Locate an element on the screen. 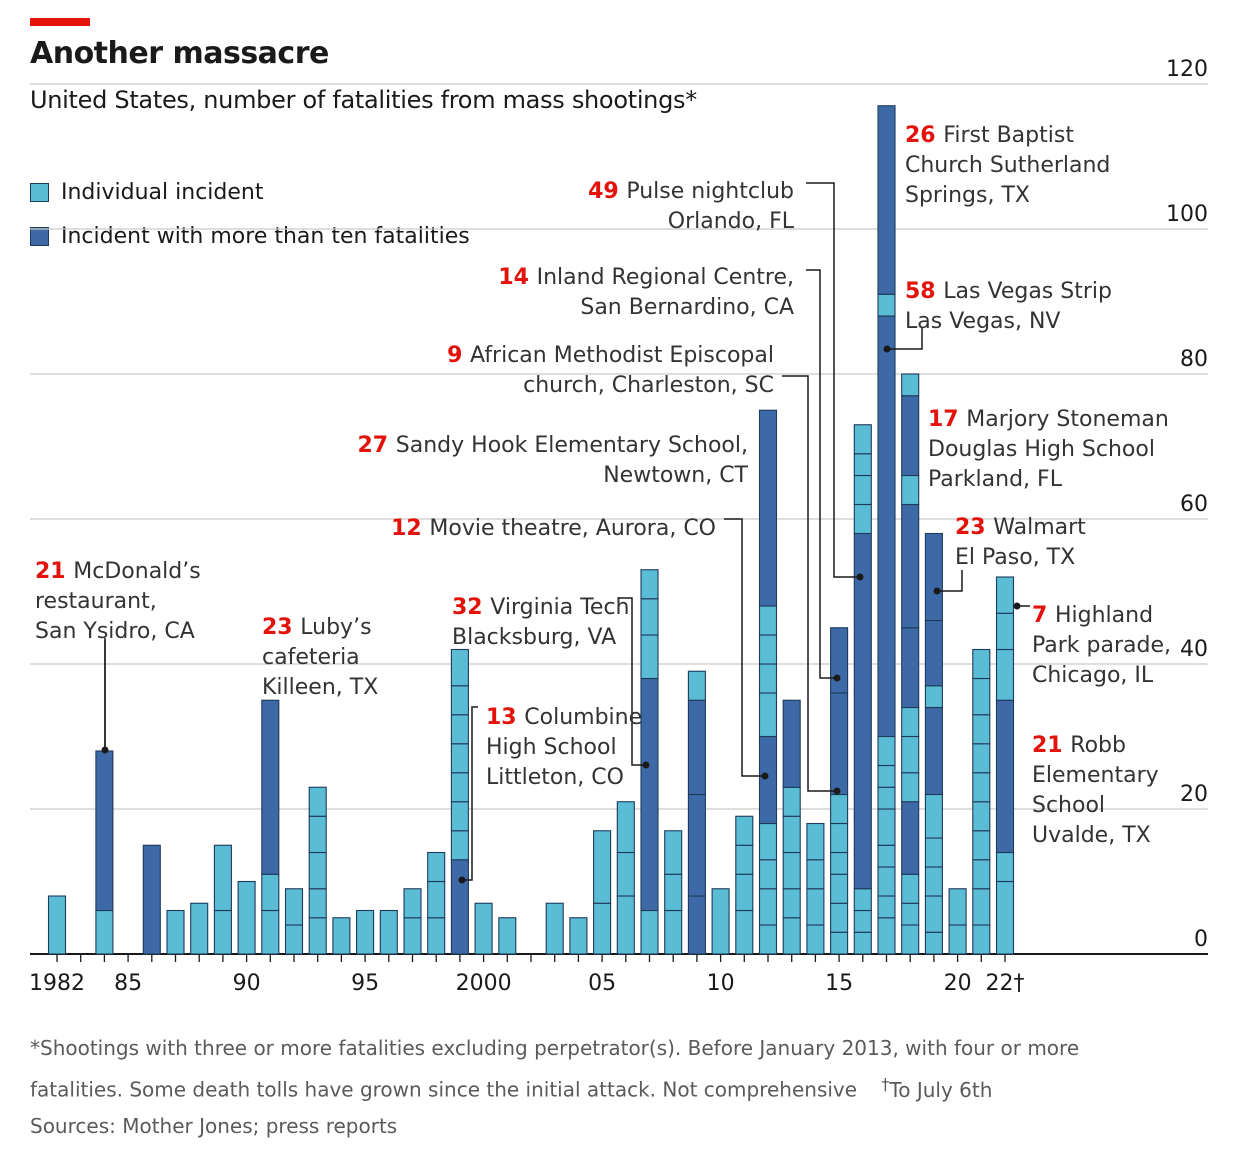 The height and width of the screenshot is (1158, 1242). annotation-4: 12 Movie theatre, Aurora, CO is located at coordinates (553, 528).